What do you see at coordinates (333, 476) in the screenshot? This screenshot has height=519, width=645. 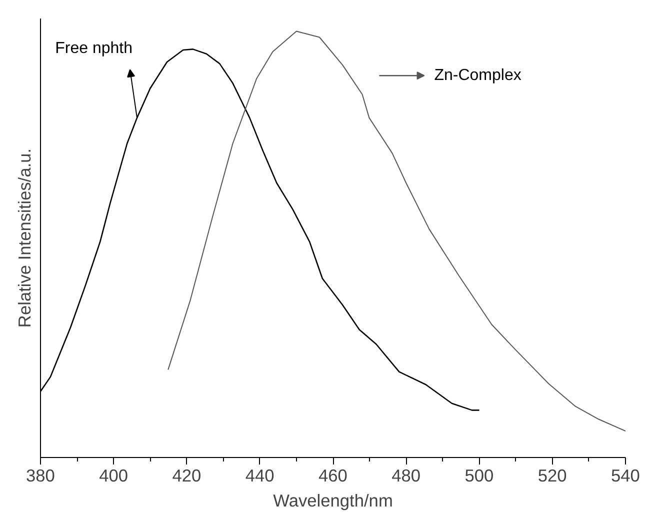 I see `x-tick-label: 460` at bounding box center [333, 476].